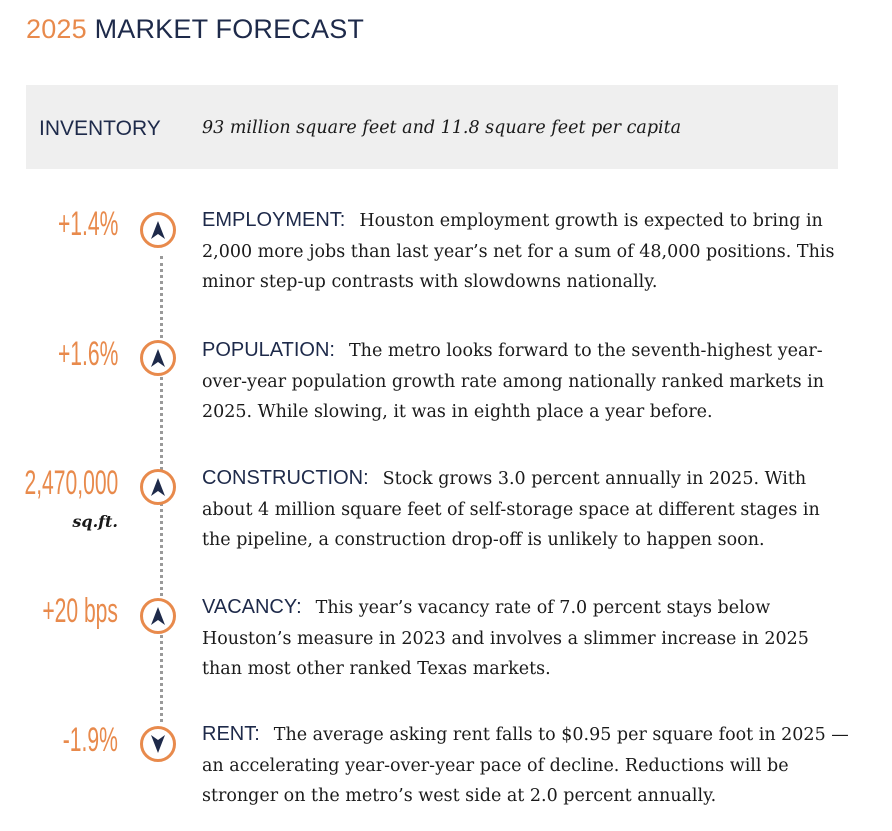 The width and height of the screenshot is (892, 831). I want to click on title-year: 2025, so click(56, 29).